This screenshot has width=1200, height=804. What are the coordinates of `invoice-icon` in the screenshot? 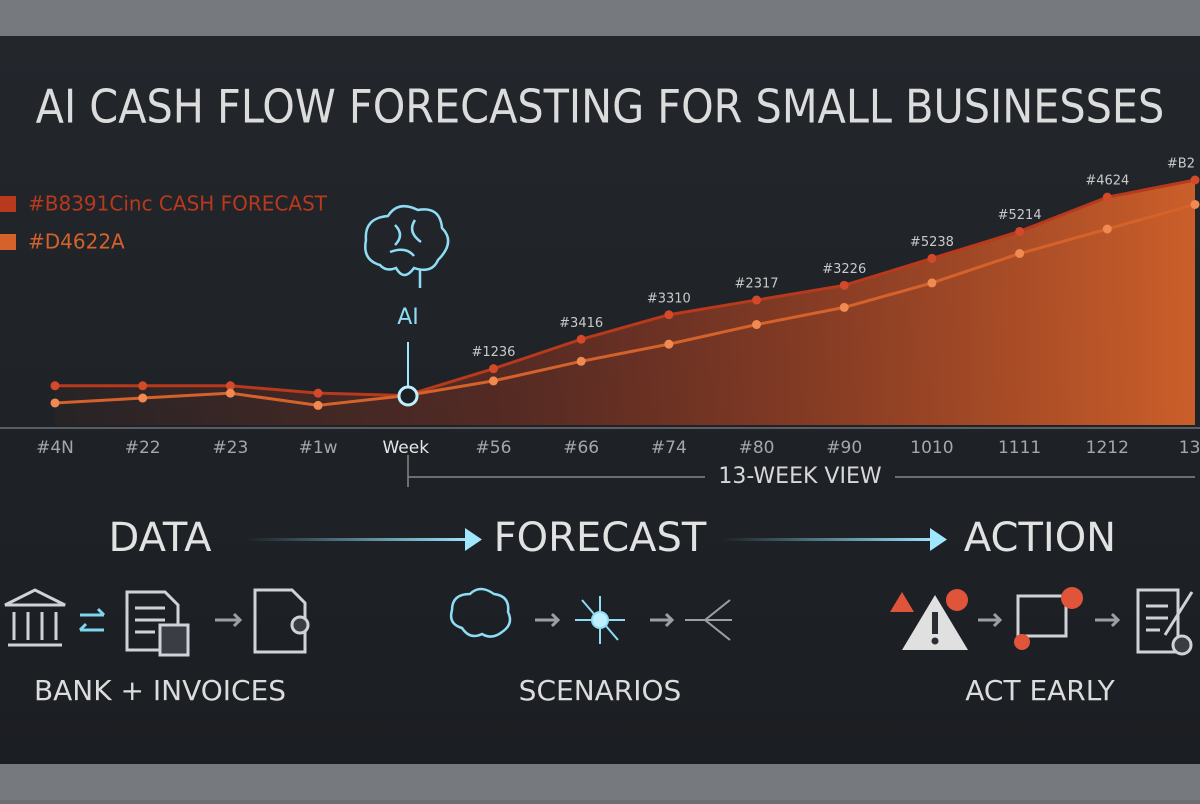 It's located at (157, 623).